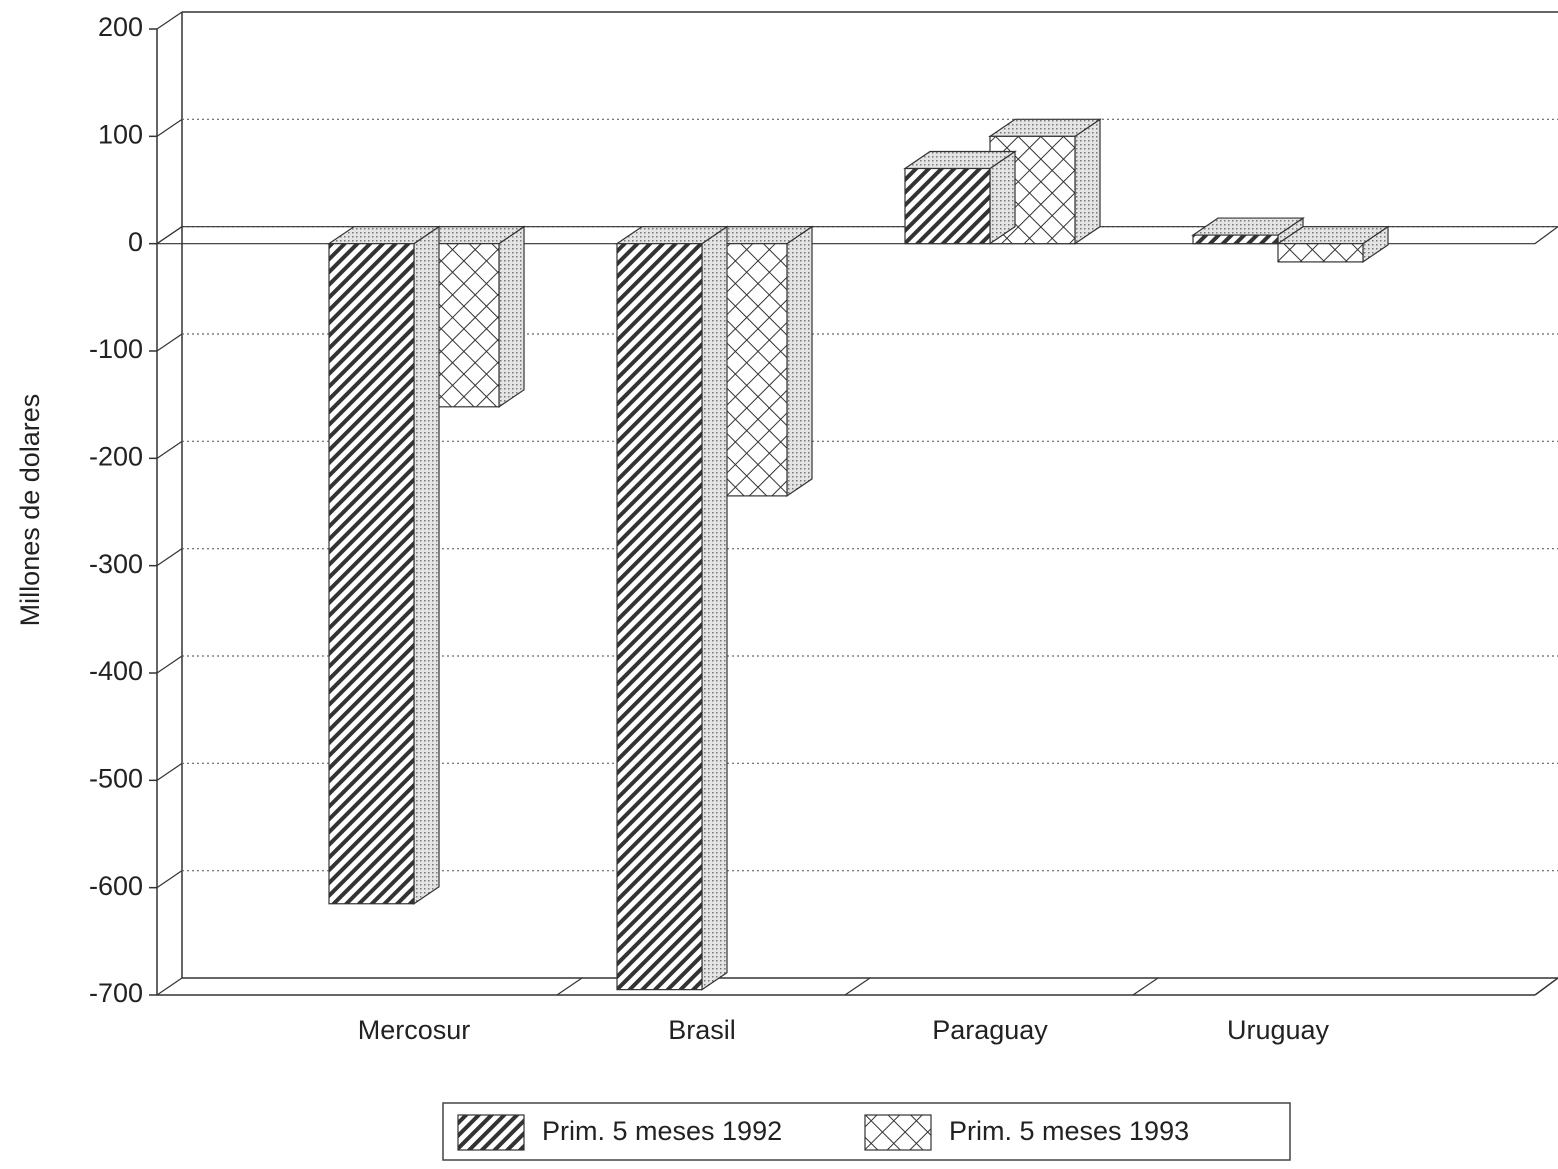 This screenshot has height=1169, width=1558. What do you see at coordinates (135, 242) in the screenshot?
I see `y-tick-label: 0` at bounding box center [135, 242].